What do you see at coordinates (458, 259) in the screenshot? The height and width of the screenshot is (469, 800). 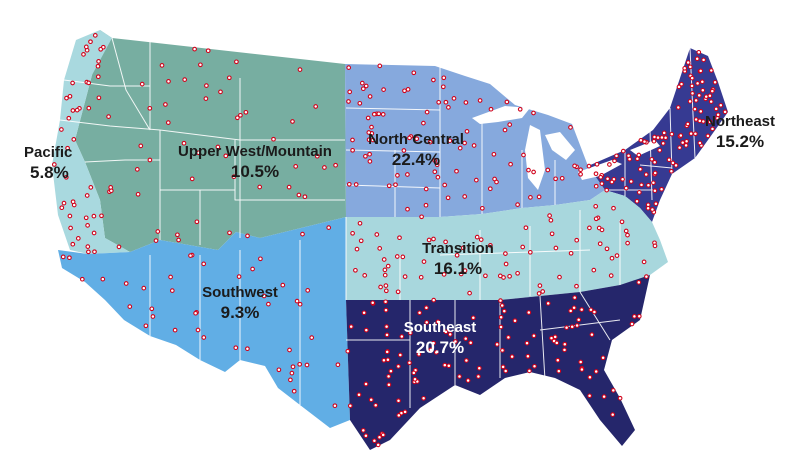 I see `label-transition: Transition 16.1%` at bounding box center [458, 259].